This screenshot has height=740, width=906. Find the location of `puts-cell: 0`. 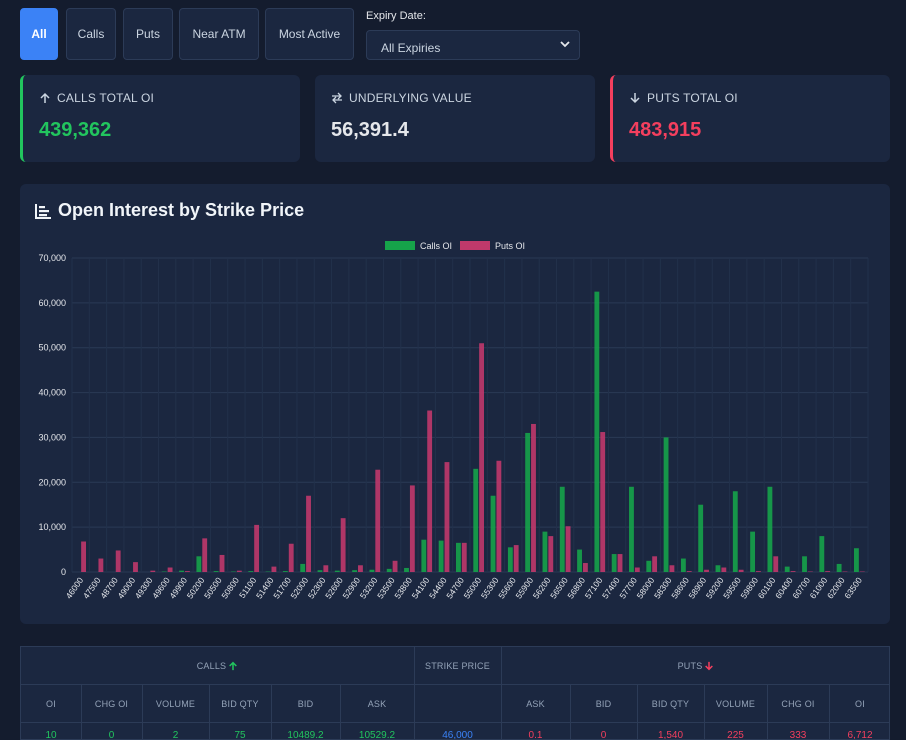

puts-cell: 0 is located at coordinates (603, 734).